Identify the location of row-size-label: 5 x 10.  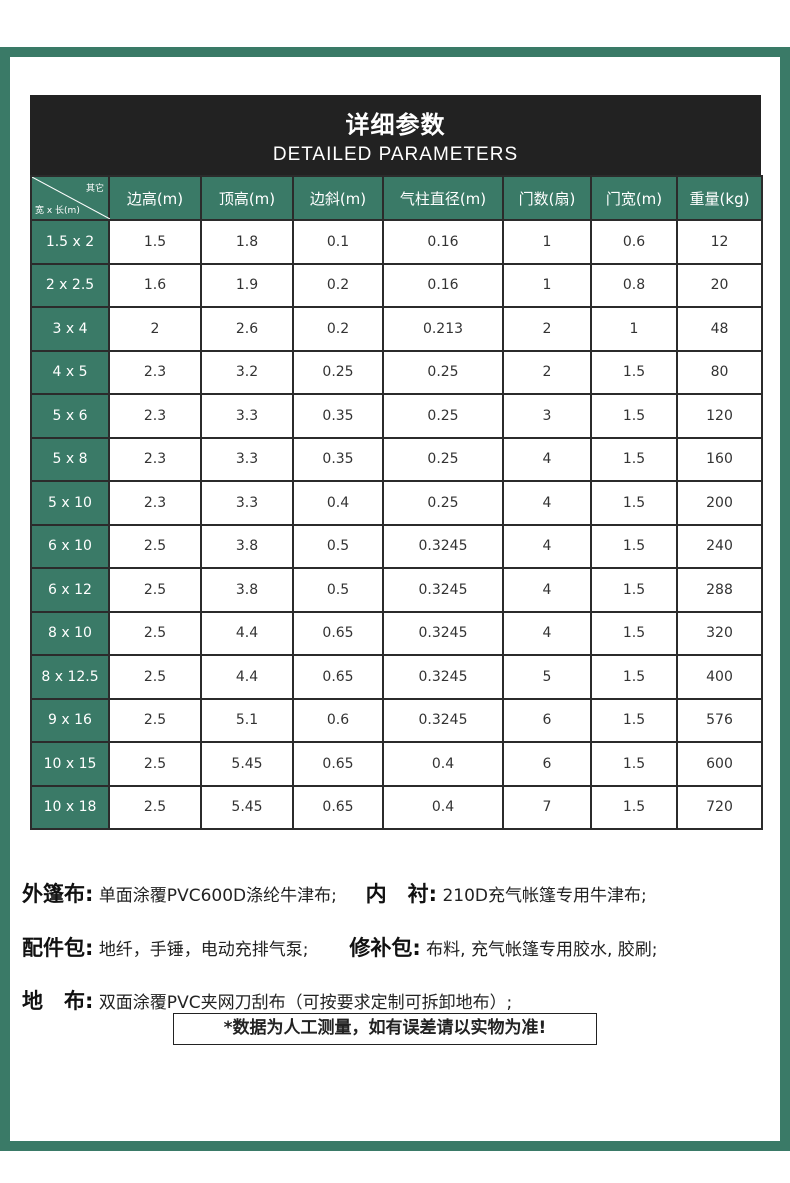
(70, 503).